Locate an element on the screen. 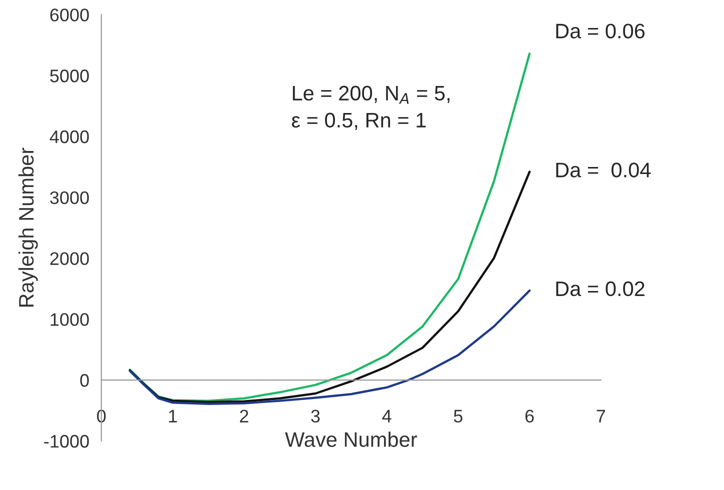 This screenshot has width=724, height=490. y-tick-label: 3000 is located at coordinates (69, 197).